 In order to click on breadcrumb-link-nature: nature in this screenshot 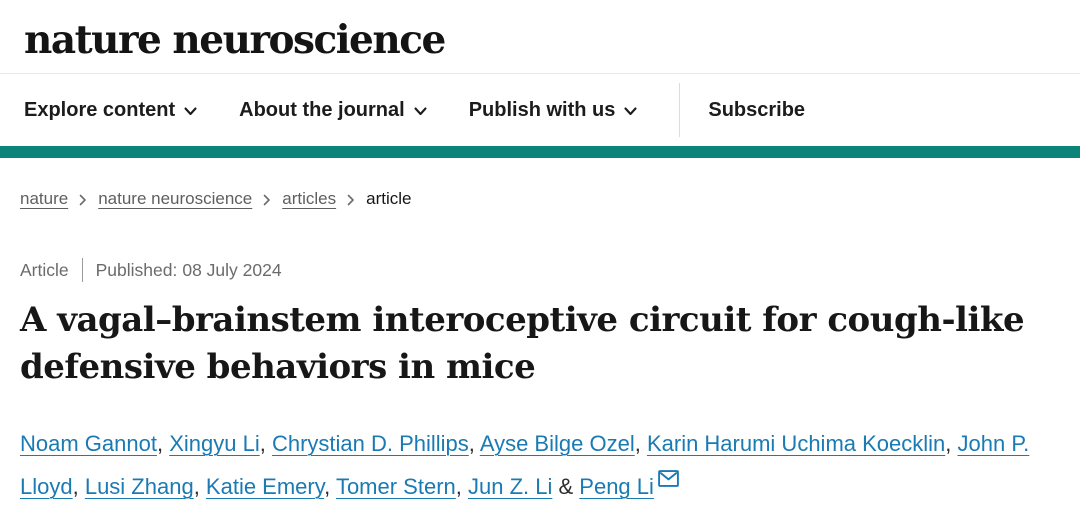, I will do `click(44, 198)`.